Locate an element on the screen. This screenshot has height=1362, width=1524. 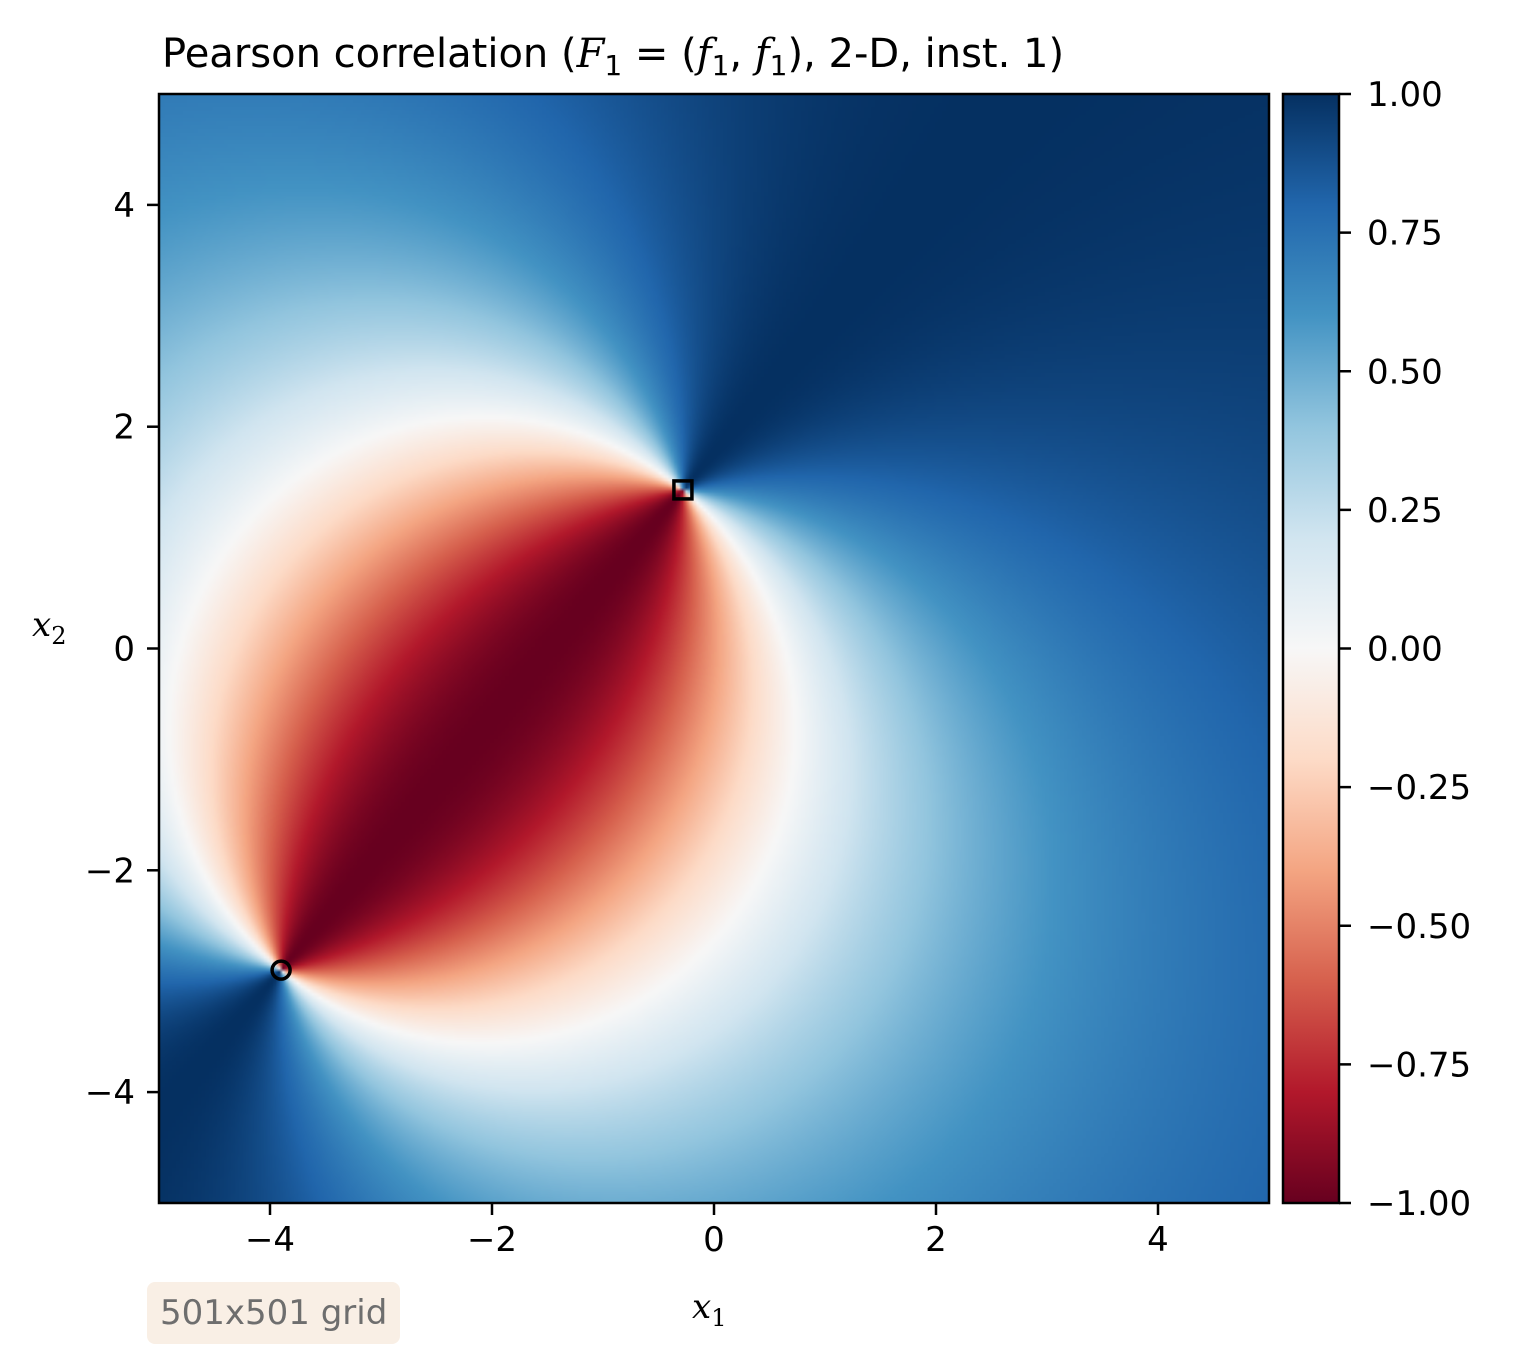
y-tick-label: 2 is located at coordinates (124, 428).